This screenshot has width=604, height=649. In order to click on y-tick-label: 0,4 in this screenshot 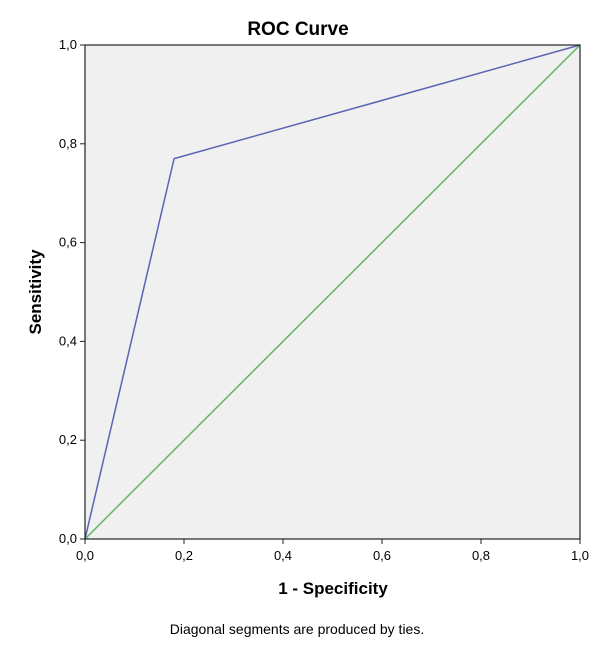, I will do `click(68, 340)`.